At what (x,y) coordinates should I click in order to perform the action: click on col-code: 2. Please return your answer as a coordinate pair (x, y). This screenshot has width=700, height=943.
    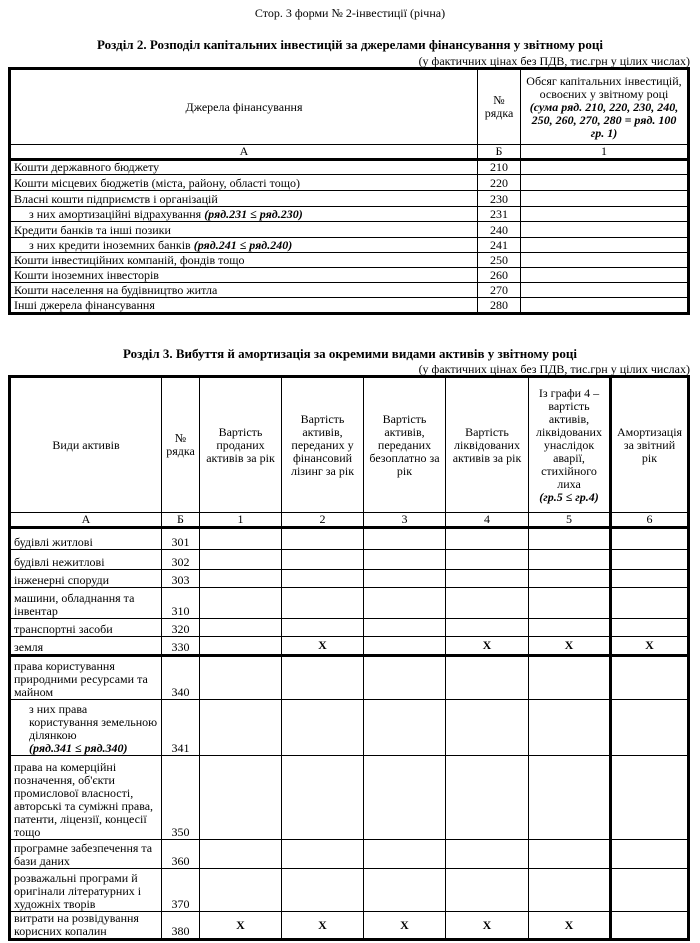
    Looking at the image, I should click on (322, 520).